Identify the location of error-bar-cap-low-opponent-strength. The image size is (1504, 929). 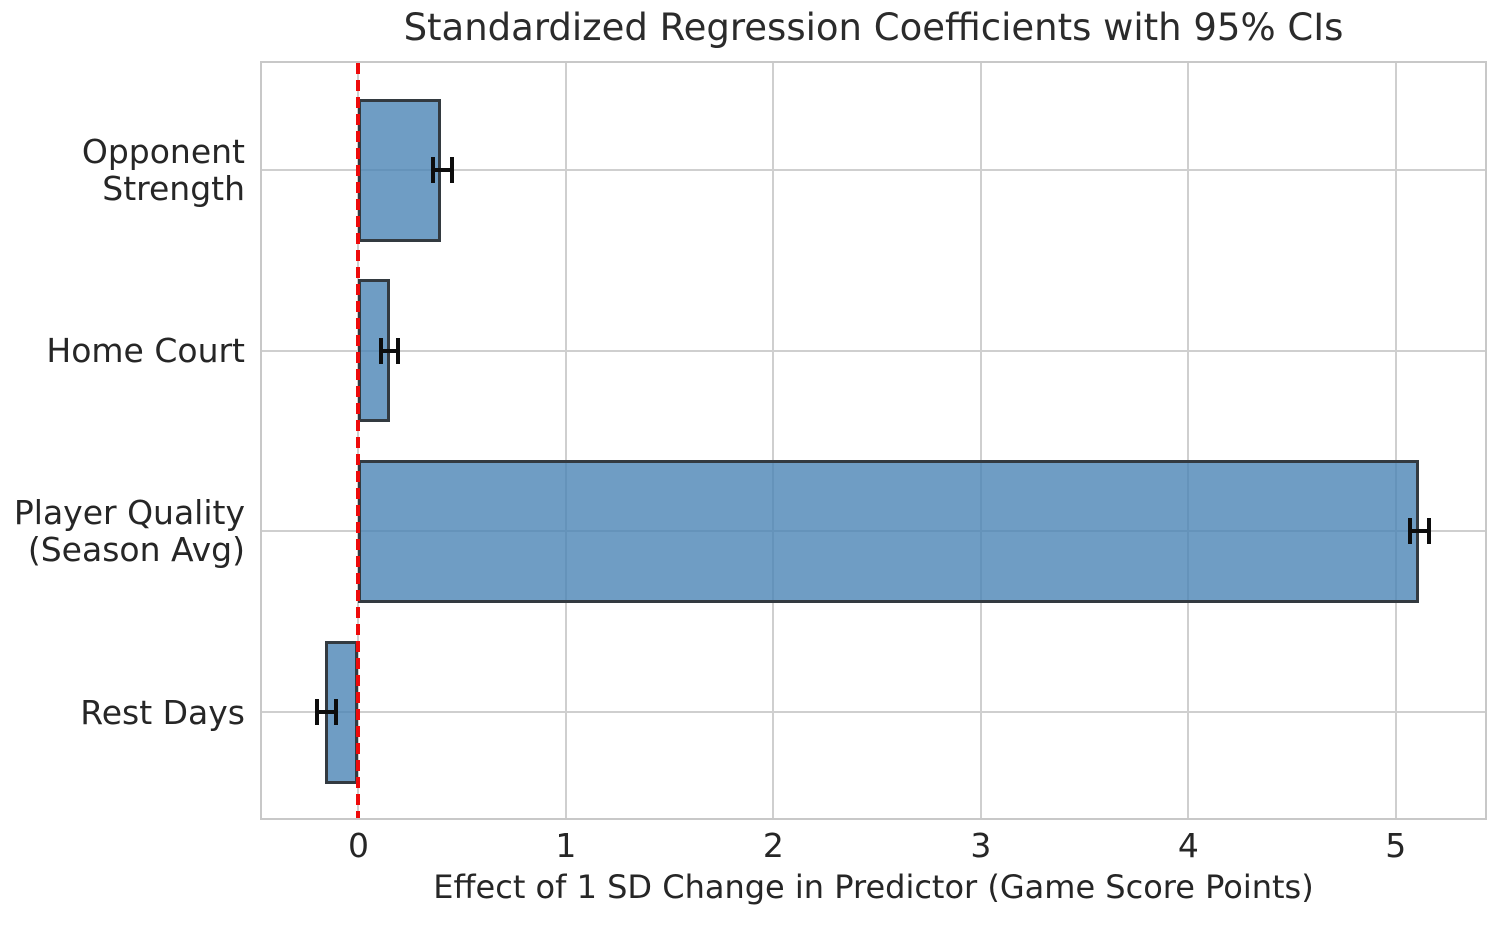
(433, 170).